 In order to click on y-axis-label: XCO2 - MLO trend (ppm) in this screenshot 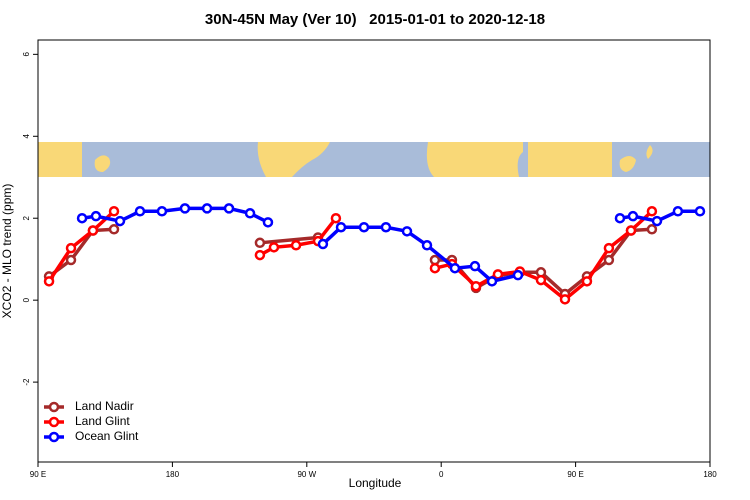, I will do `click(7, 251)`.